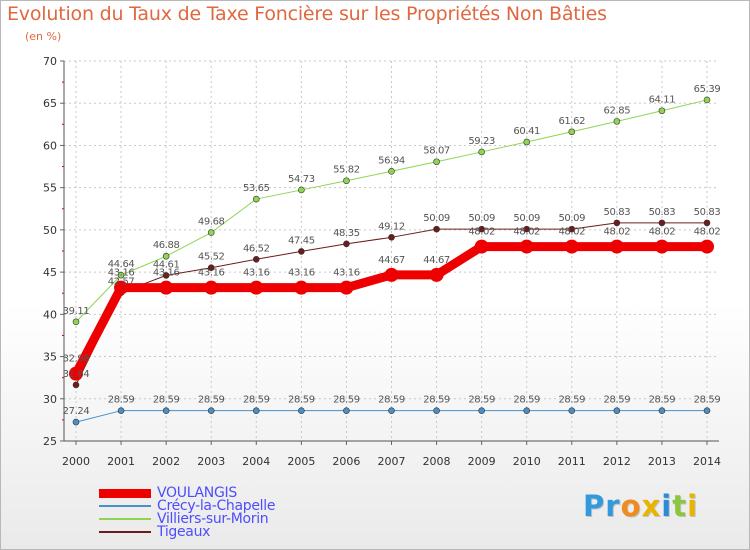  What do you see at coordinates (76, 311) in the screenshot?
I see `data-label-villiers-sur-morin: 39.11` at bounding box center [76, 311].